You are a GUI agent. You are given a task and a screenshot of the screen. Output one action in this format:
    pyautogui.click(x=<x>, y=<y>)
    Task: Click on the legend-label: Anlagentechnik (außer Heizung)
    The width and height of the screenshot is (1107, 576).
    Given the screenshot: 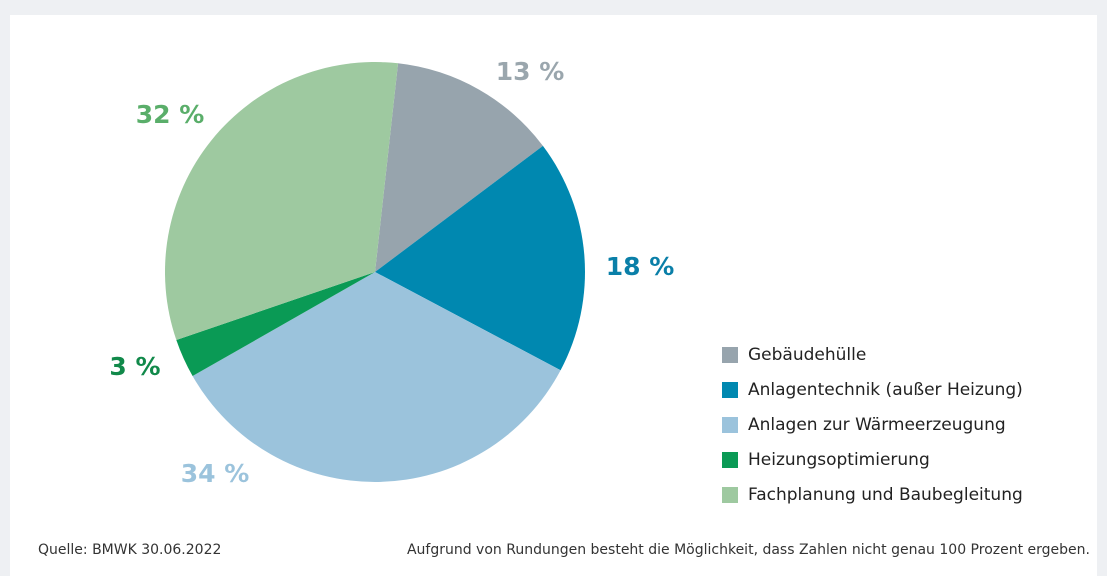 What is the action you would take?
    pyautogui.click(x=885, y=390)
    